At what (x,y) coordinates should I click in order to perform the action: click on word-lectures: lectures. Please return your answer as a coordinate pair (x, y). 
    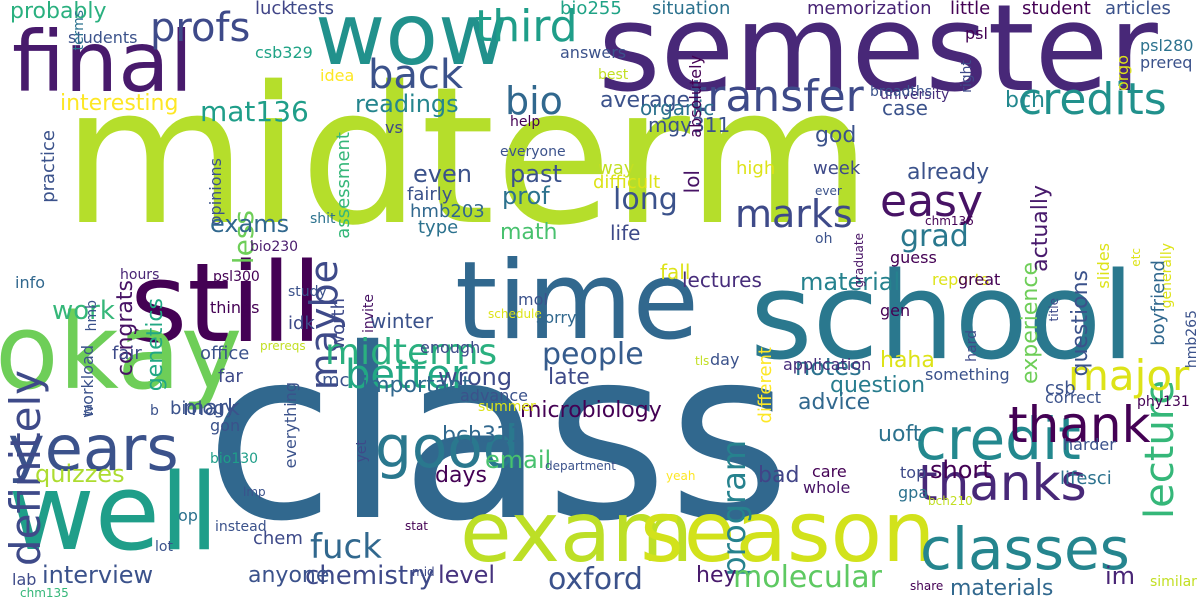
    Looking at the image, I should click on (722, 280).